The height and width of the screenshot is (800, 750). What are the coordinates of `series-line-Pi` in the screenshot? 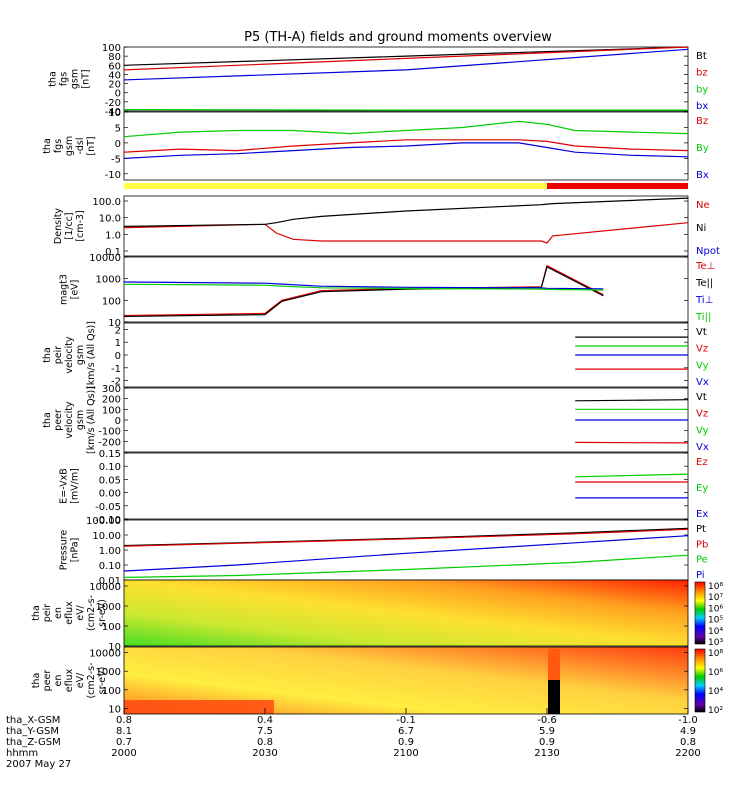 It's located at (406, 553).